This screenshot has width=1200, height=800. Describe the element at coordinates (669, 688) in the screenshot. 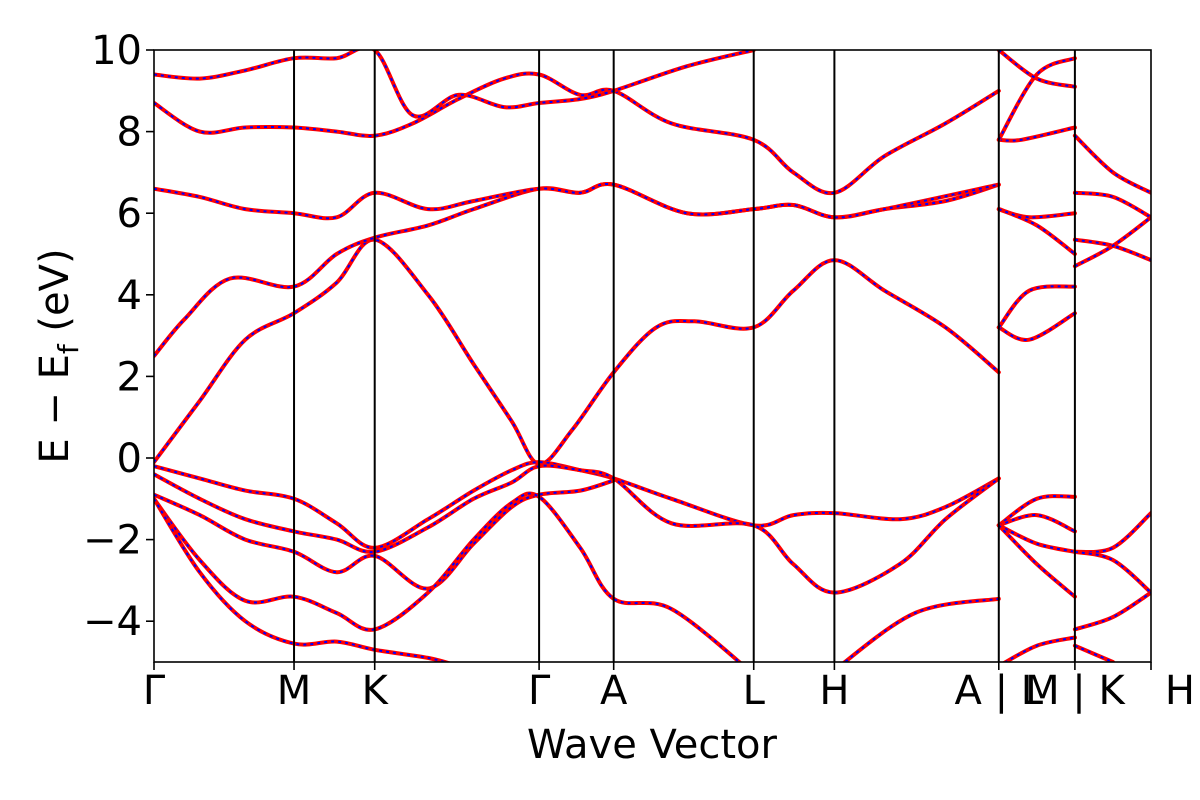

I see `x-axis-ticks: Γ M K Γ A L H A | LM | K H` at that location.